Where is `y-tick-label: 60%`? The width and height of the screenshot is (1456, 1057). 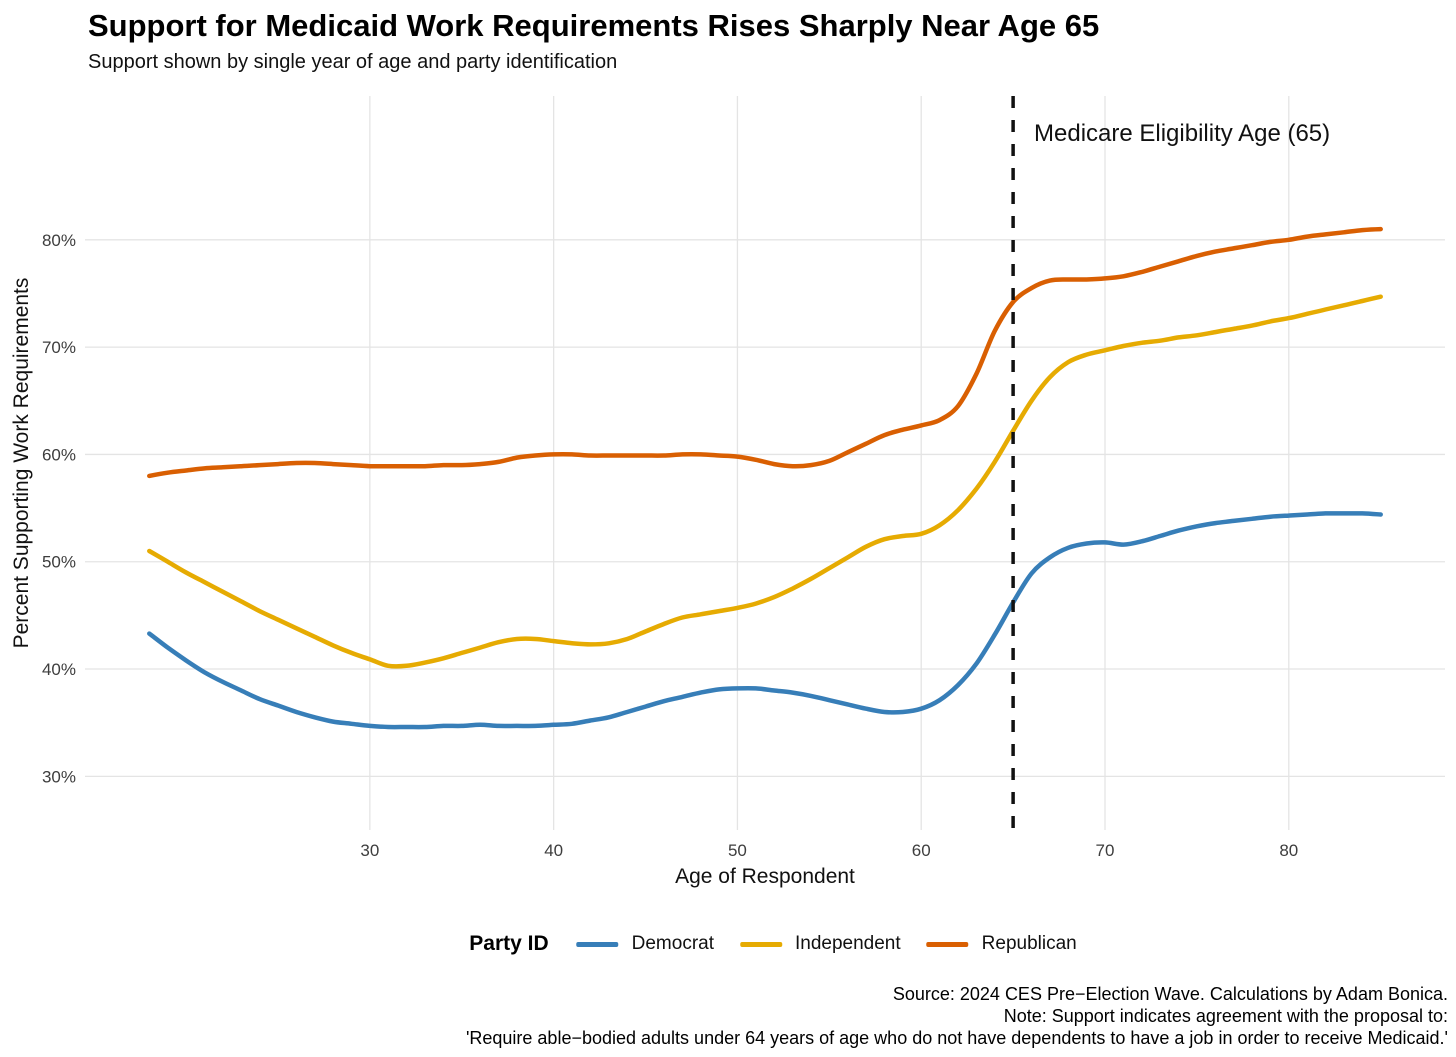
y-tick-label: 60% is located at coordinates (59, 454).